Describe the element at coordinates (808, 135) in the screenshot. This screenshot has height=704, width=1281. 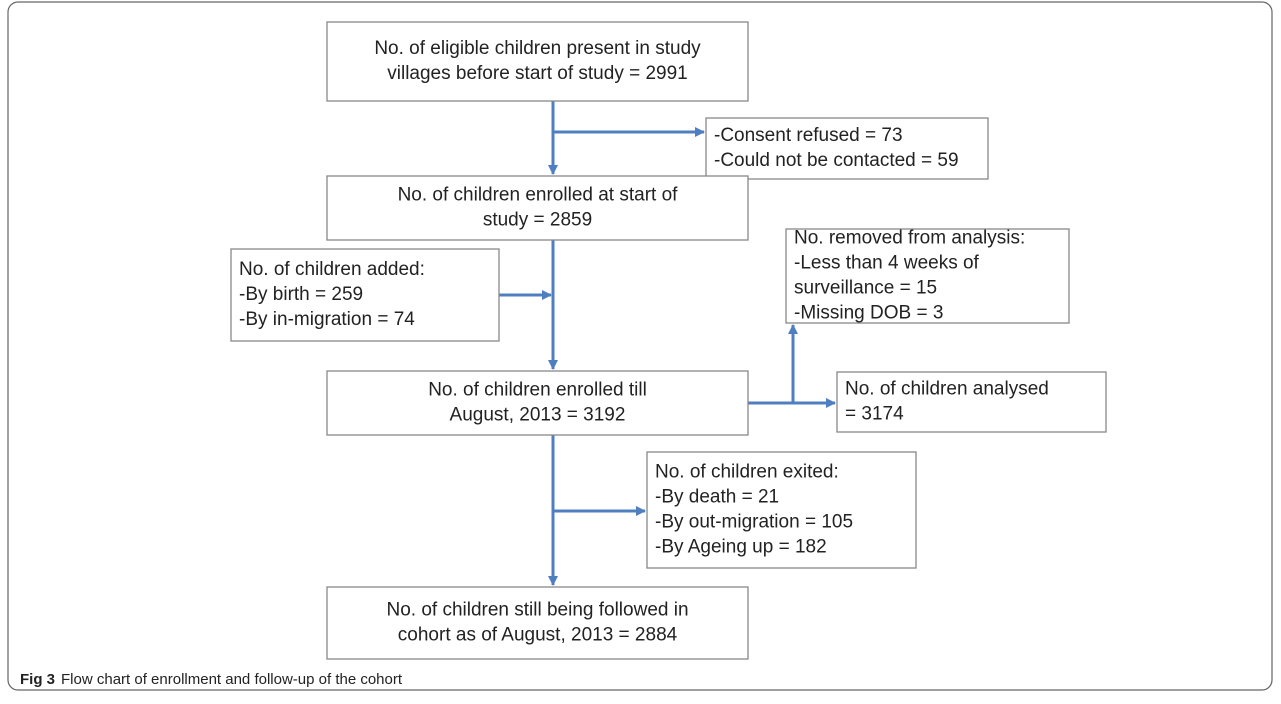
I see `box-text: -Consent refused = 73` at that location.